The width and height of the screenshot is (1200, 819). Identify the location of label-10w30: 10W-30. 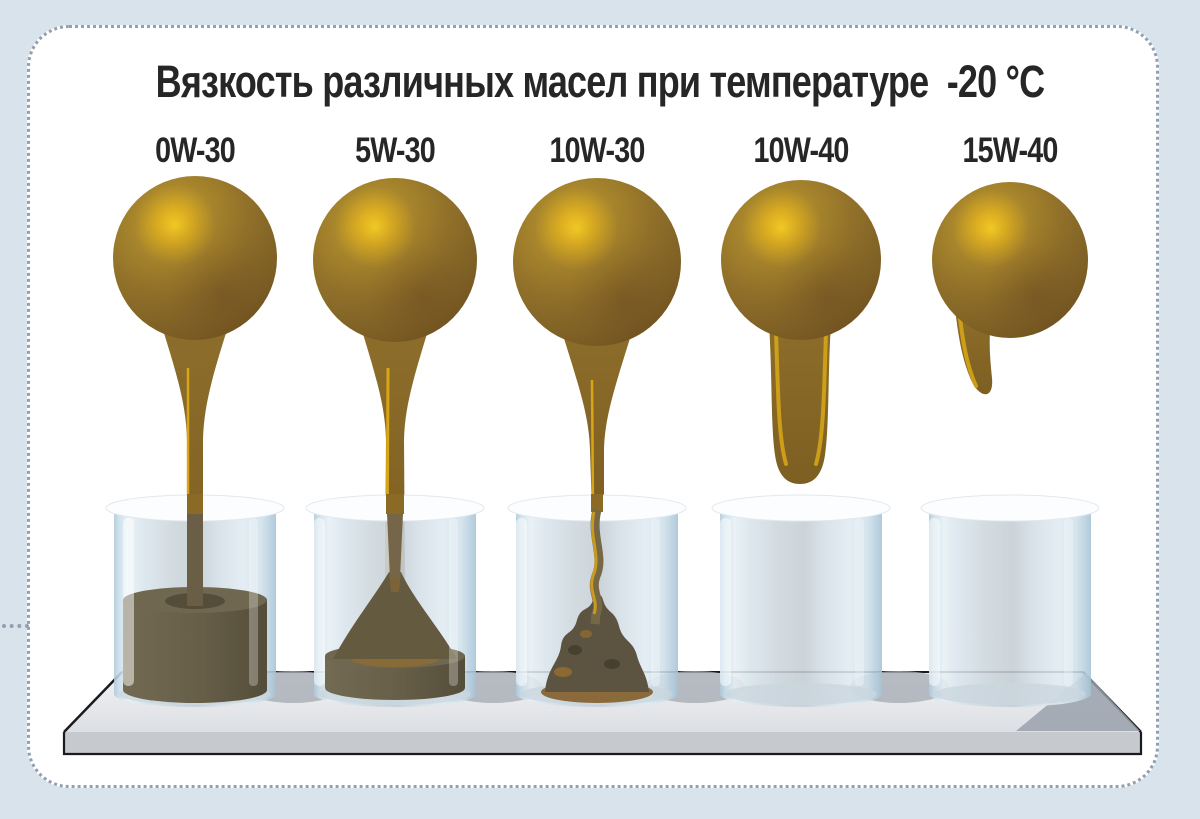
(597, 150).